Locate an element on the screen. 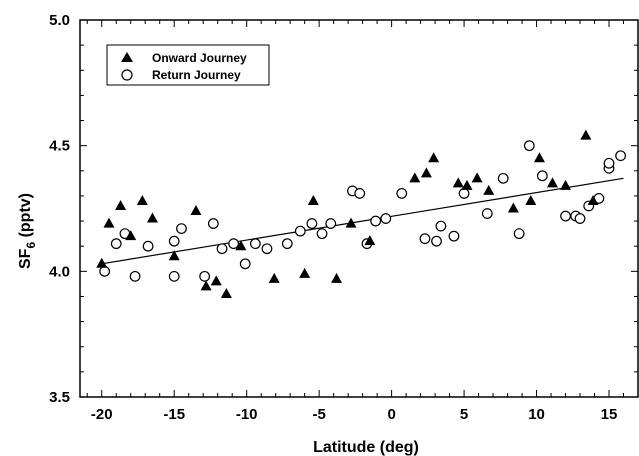 The height and width of the screenshot is (456, 639). y-axis-label-unit: (pptv) is located at coordinates (25, 217).